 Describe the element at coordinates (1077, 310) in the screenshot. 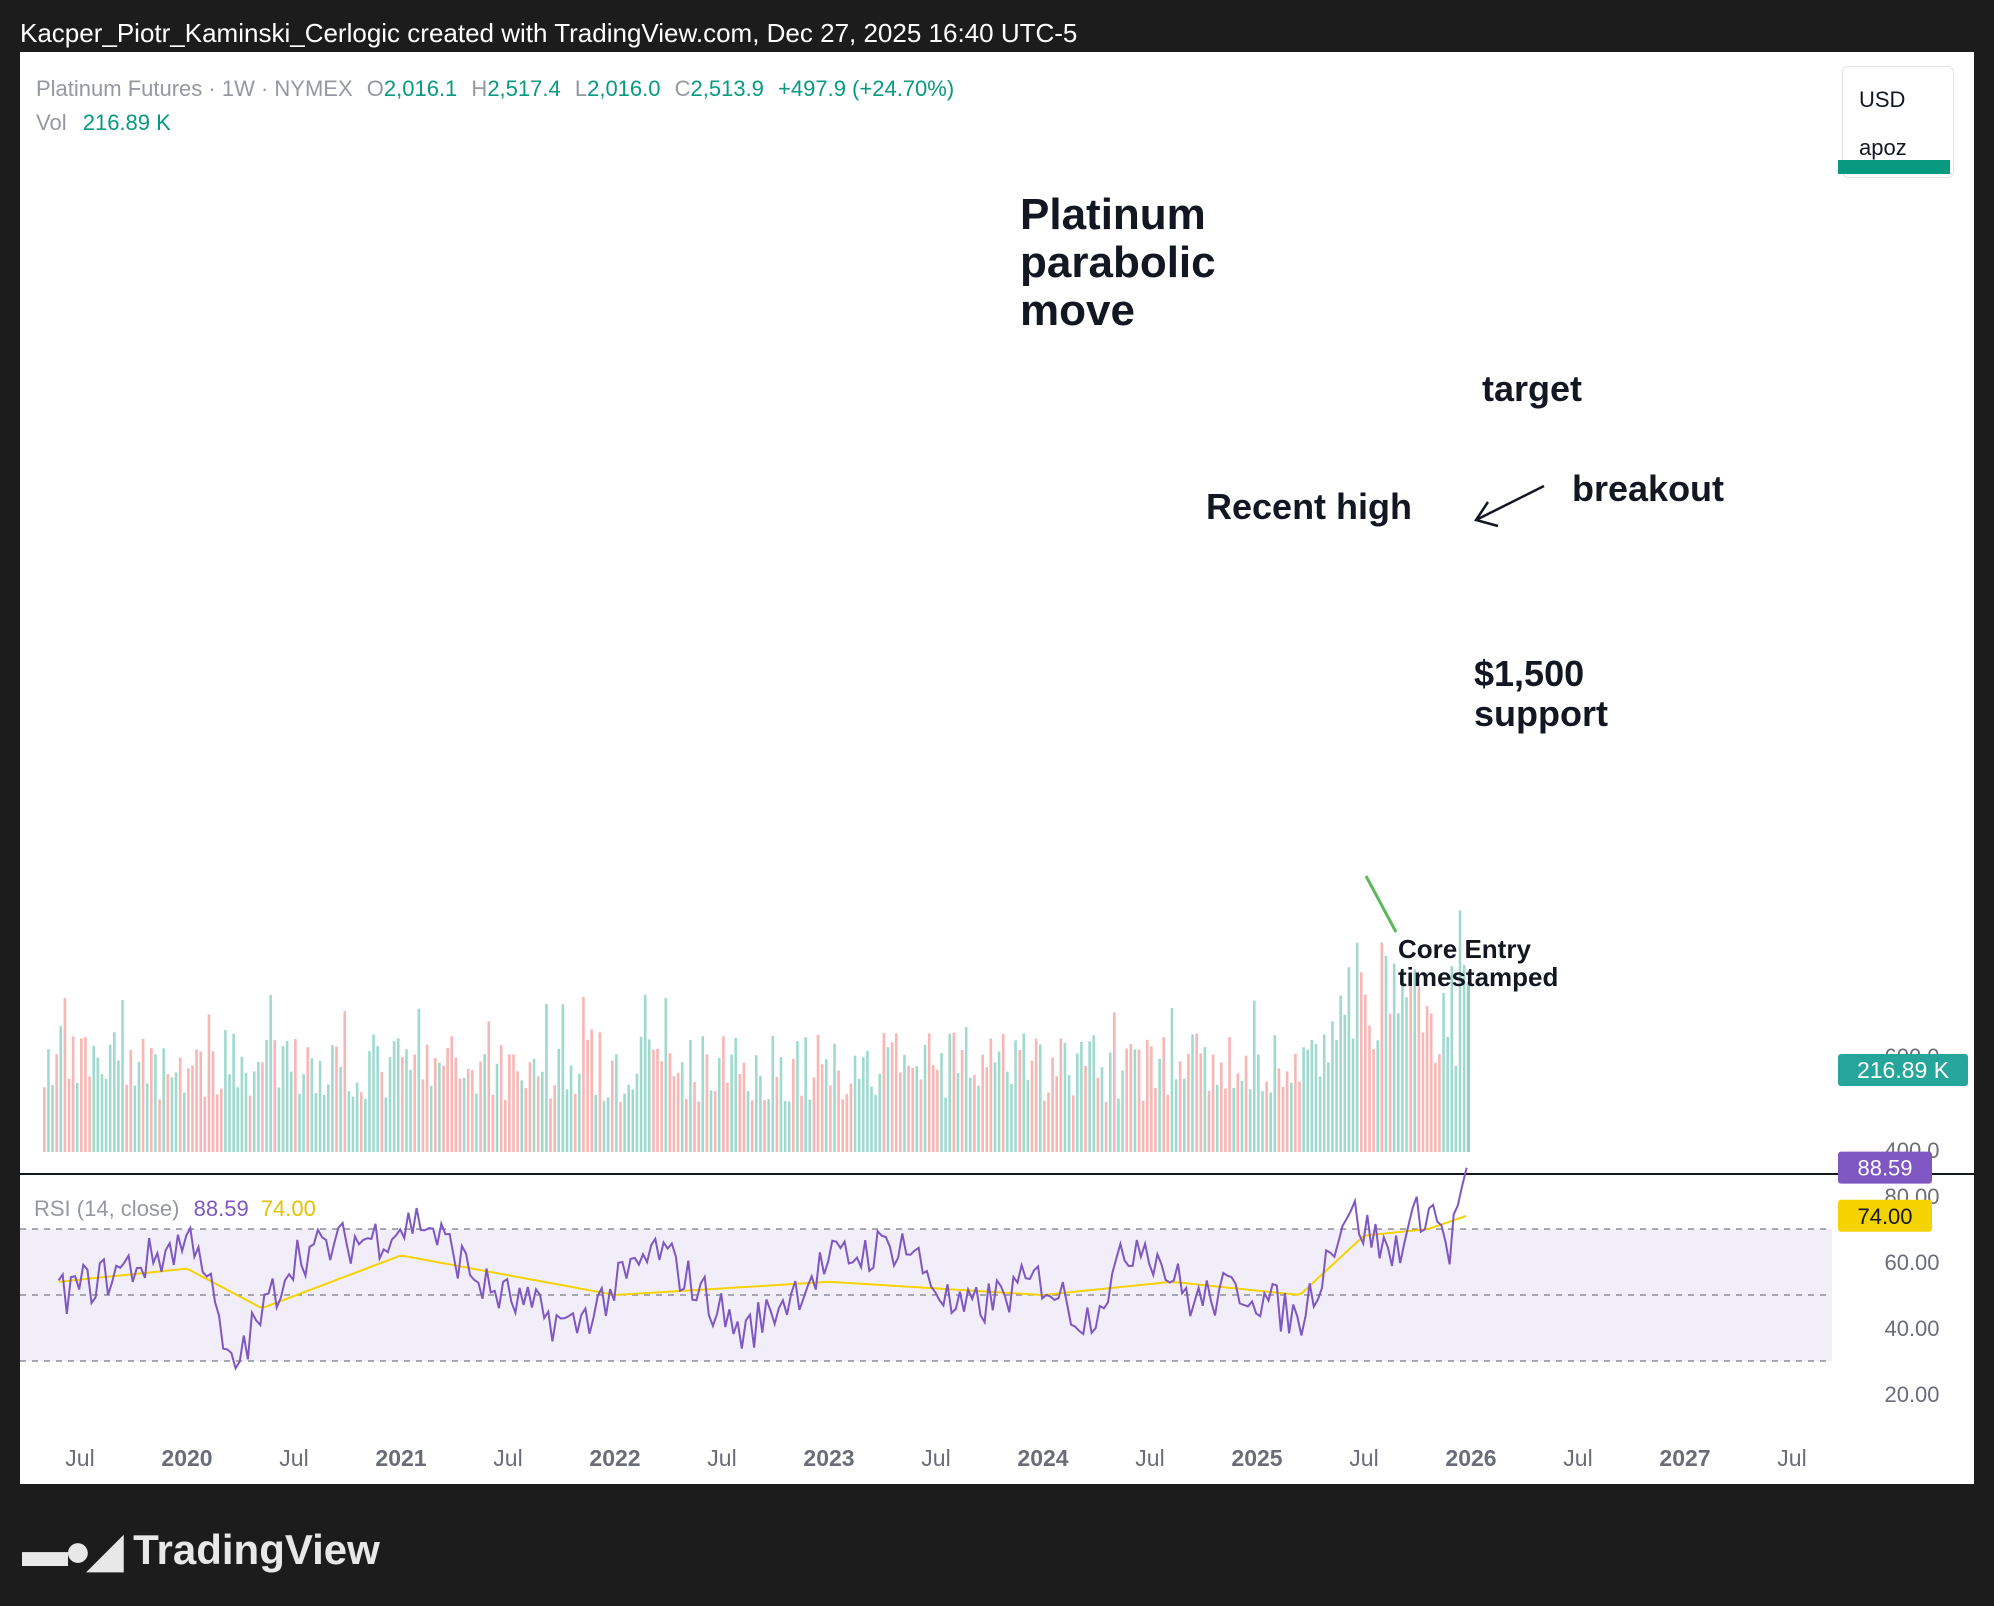

I see `title-annotation: move` at that location.